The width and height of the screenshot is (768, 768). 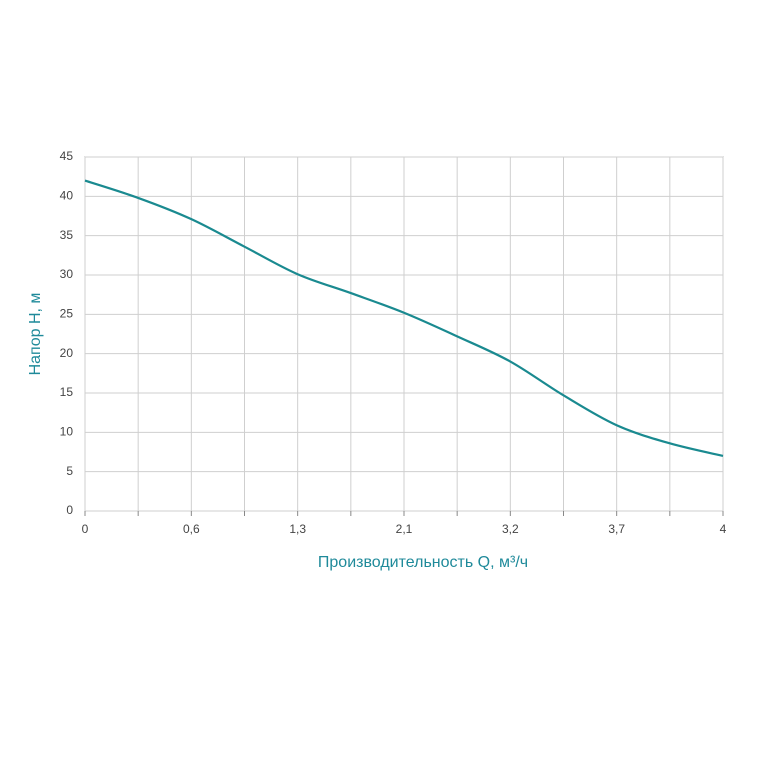 What do you see at coordinates (67, 156) in the screenshot?
I see `y-tick-label: 45` at bounding box center [67, 156].